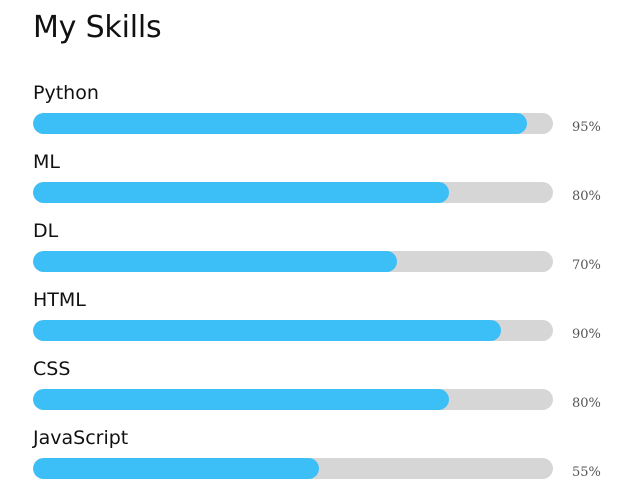 This screenshot has height=496, width=625. What do you see at coordinates (66, 93) in the screenshot?
I see `skill-label: Python` at bounding box center [66, 93].